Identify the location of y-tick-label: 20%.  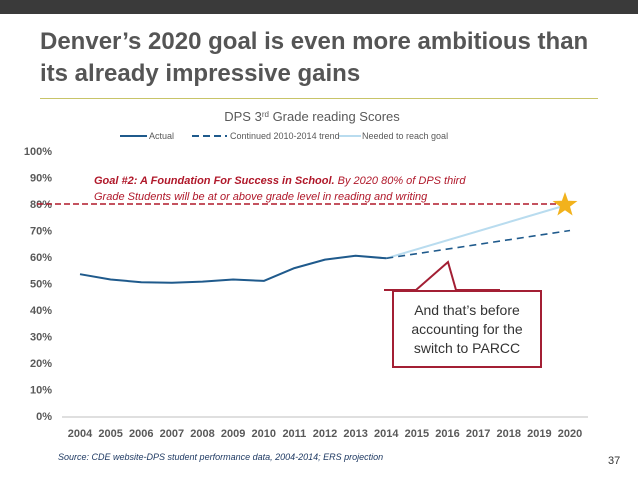
(41, 364).